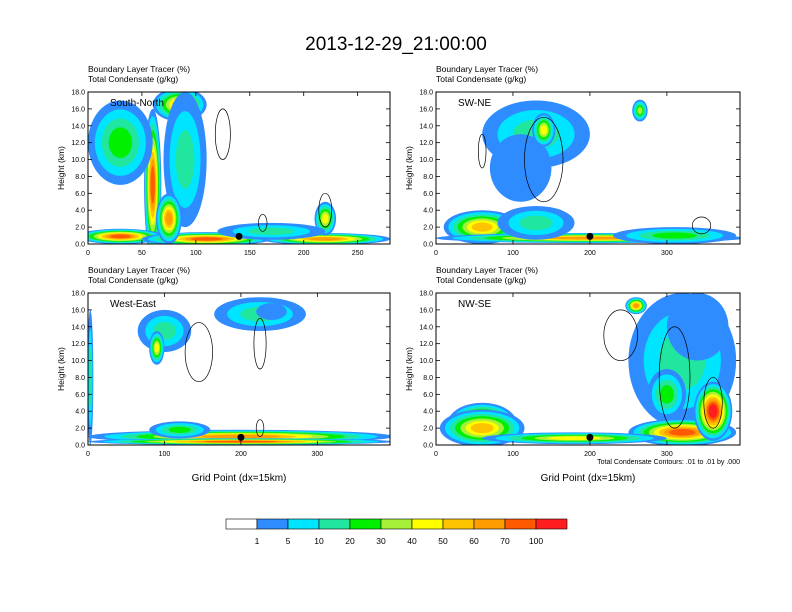 The width and height of the screenshot is (792, 612). I want to click on panel-label: West-East, so click(133, 304).